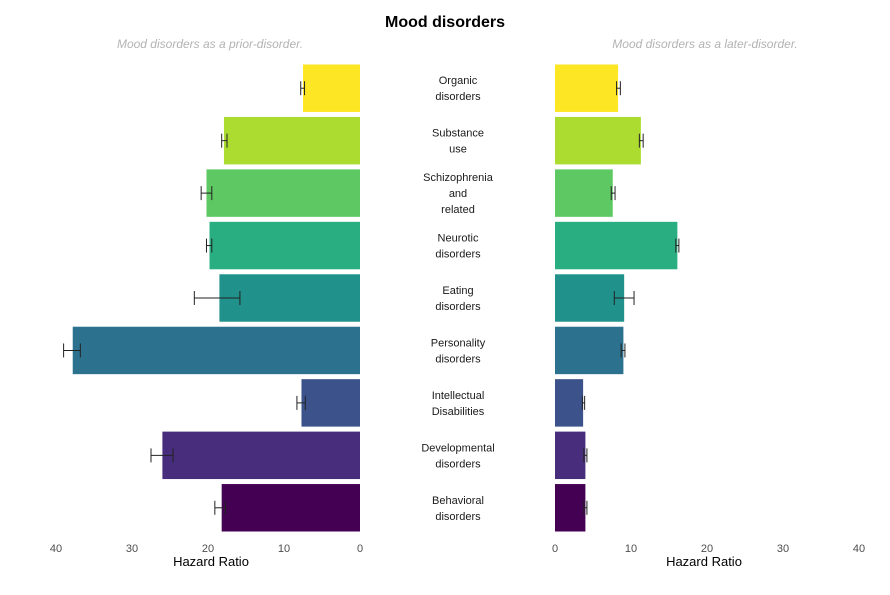  Describe the element at coordinates (616, 245) in the screenshot. I see `later-bar-neurotic-disorders` at that location.